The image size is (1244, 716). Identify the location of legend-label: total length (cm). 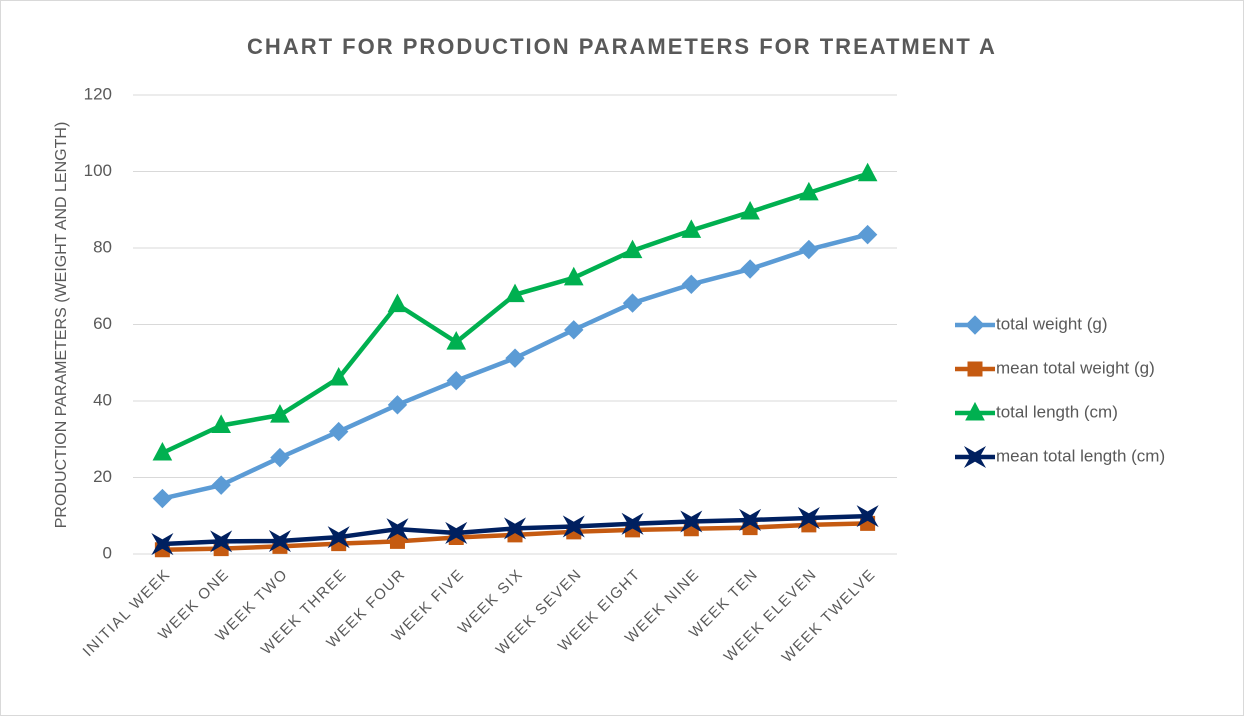
(1057, 411).